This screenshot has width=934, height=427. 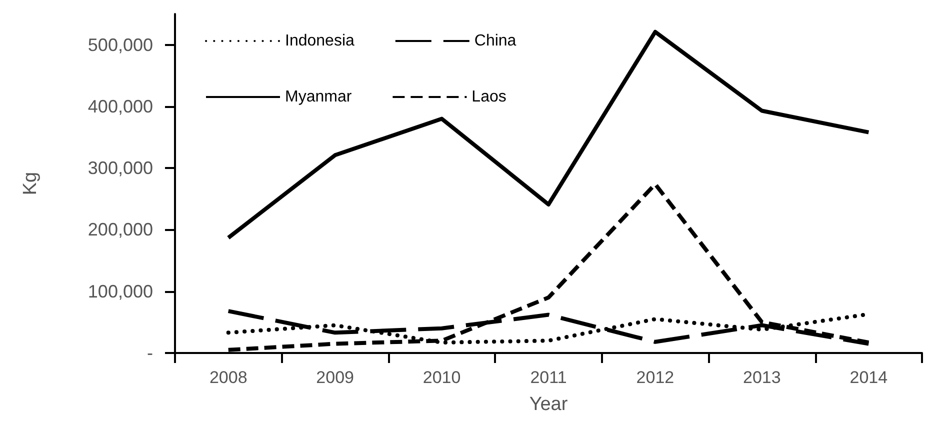 What do you see at coordinates (120, 291) in the screenshot?
I see `y-tick-label: 100,000` at bounding box center [120, 291].